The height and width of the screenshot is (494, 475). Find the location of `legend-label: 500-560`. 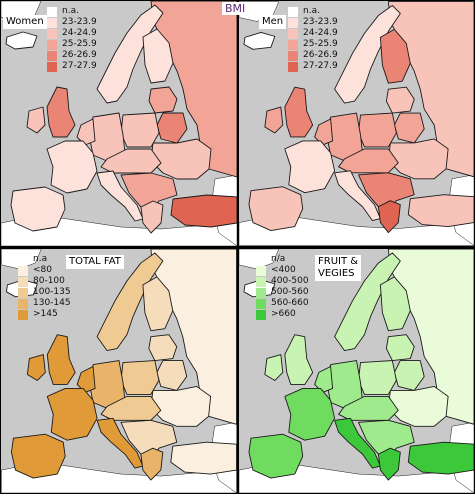

legend-label: 500-560 is located at coordinates (290, 292).